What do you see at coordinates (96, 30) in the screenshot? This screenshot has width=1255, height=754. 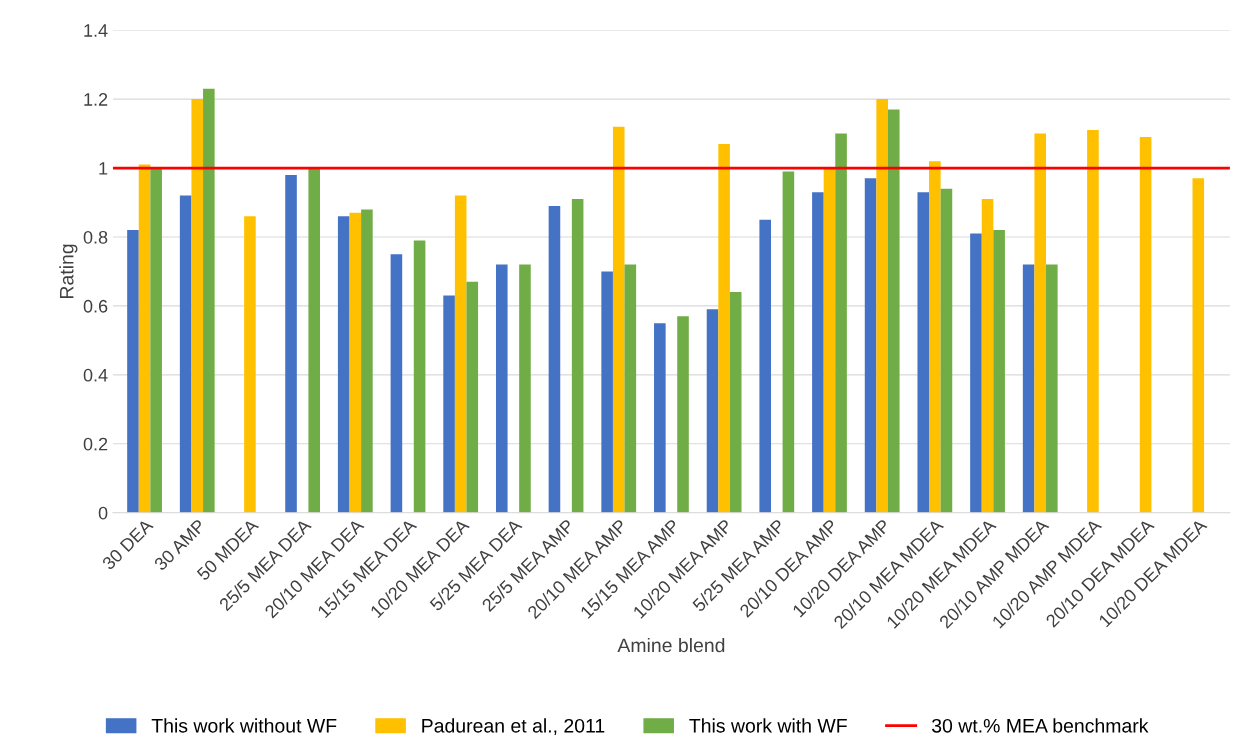 I see `y-tick-label: 1.4` at bounding box center [96, 30].